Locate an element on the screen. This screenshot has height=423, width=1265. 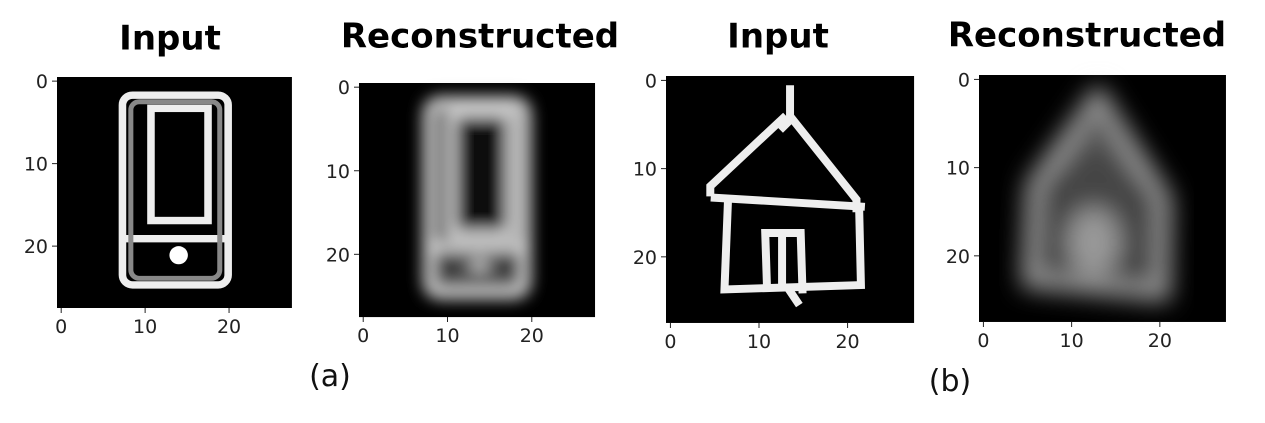
panel-caption: (b) is located at coordinates (950, 381).